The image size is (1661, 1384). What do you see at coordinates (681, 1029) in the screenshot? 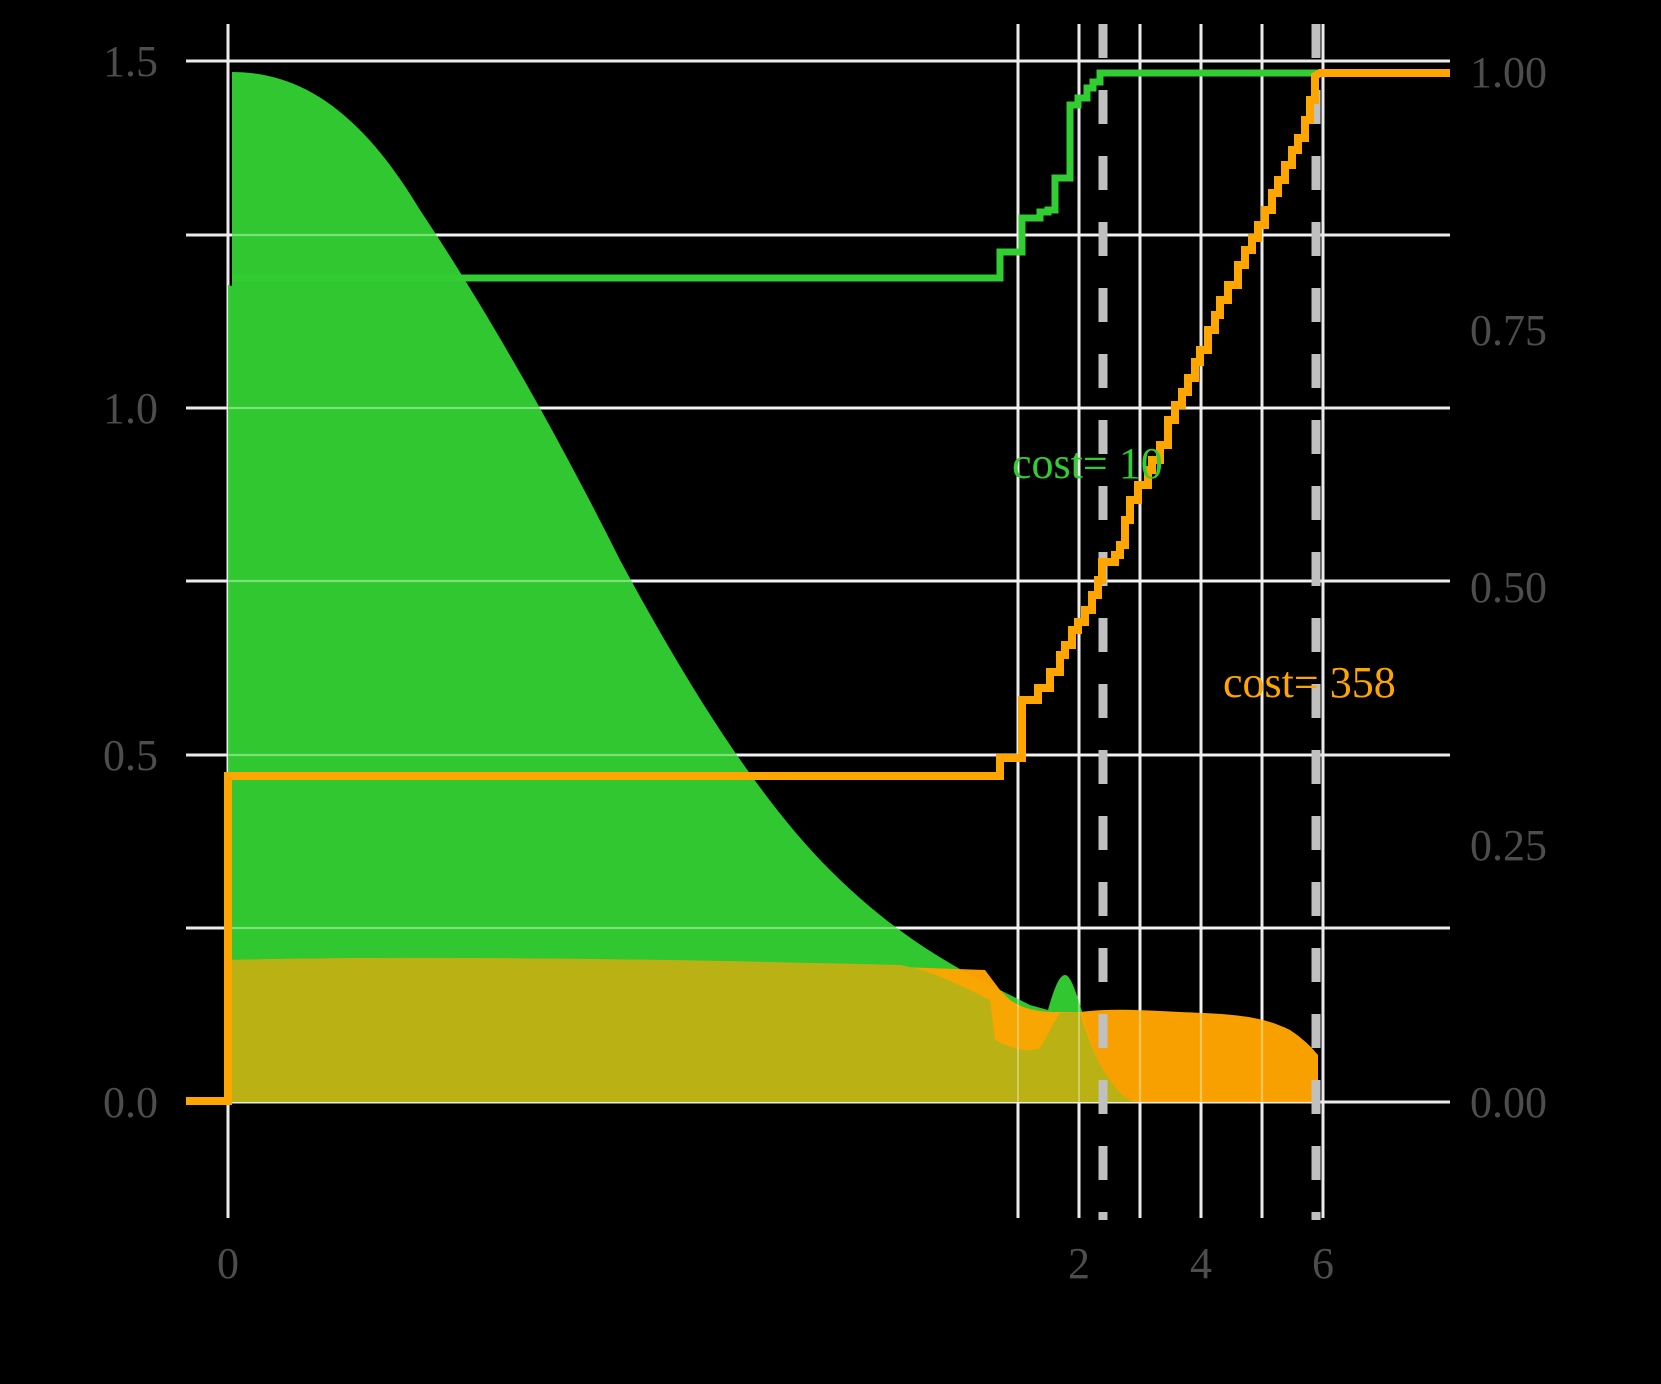
I see `density-overlap` at bounding box center [681, 1029].